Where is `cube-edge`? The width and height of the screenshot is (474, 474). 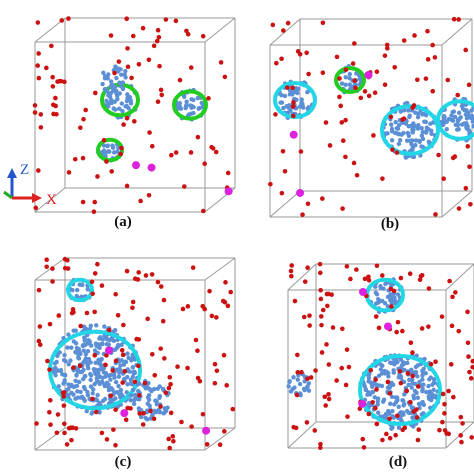
cube-edge is located at coordinates (220, 439).